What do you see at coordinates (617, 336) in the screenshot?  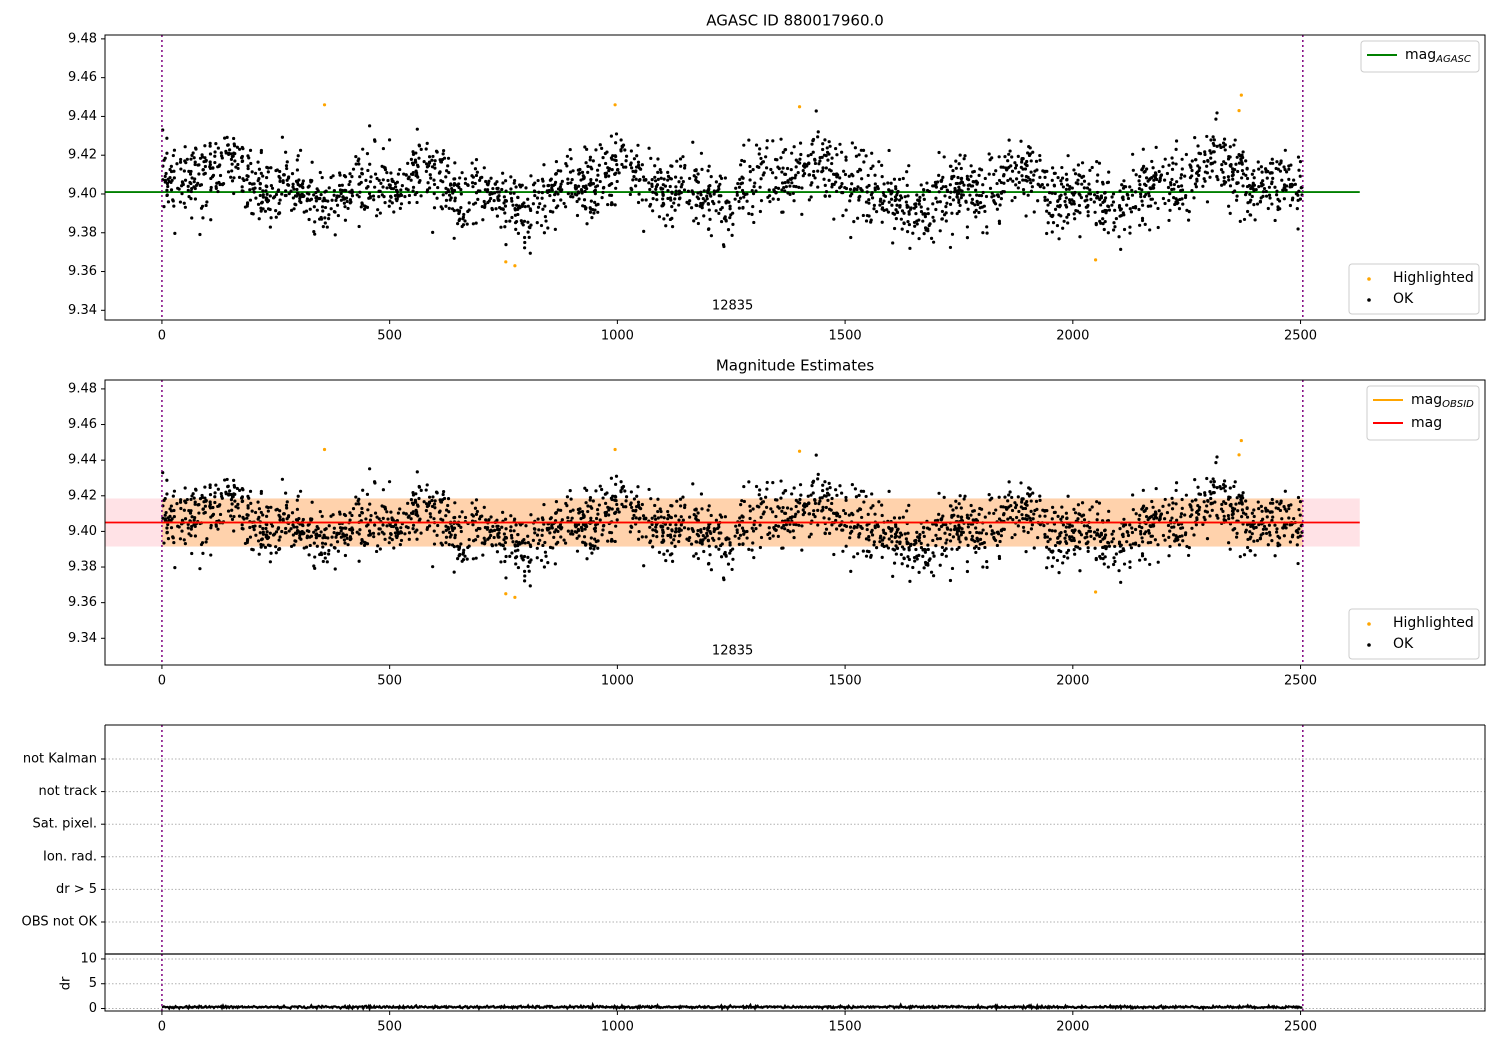 I see `x-tick-label: 1000` at bounding box center [617, 336].